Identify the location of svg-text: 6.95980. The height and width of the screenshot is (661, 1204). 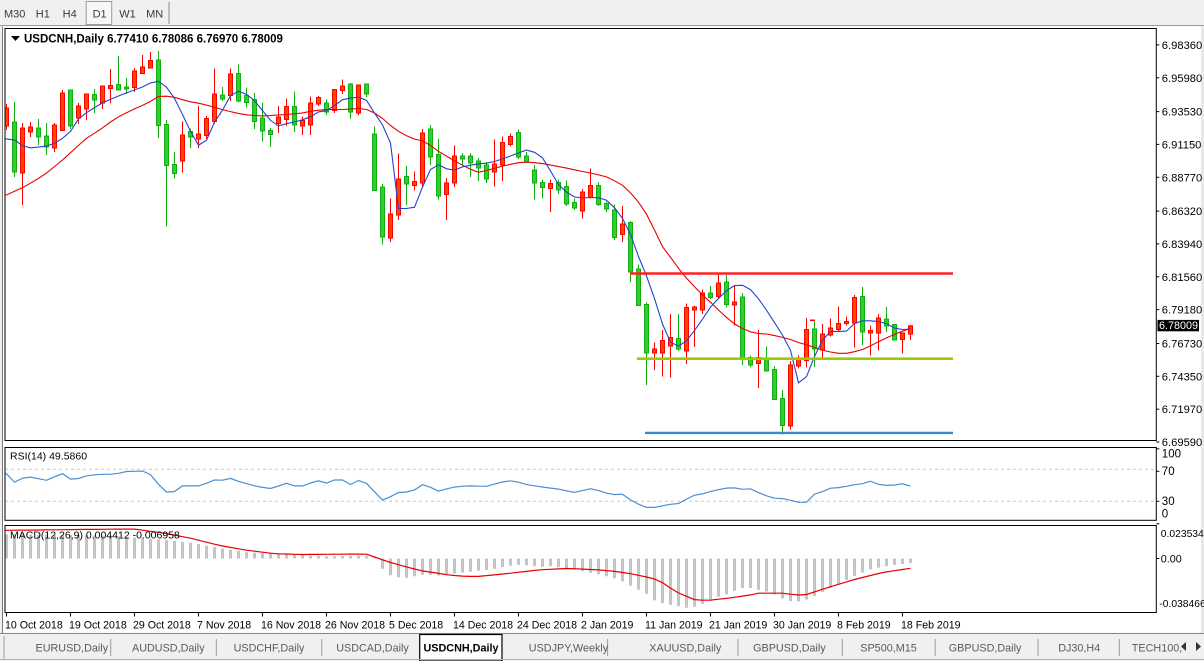
(1182, 79).